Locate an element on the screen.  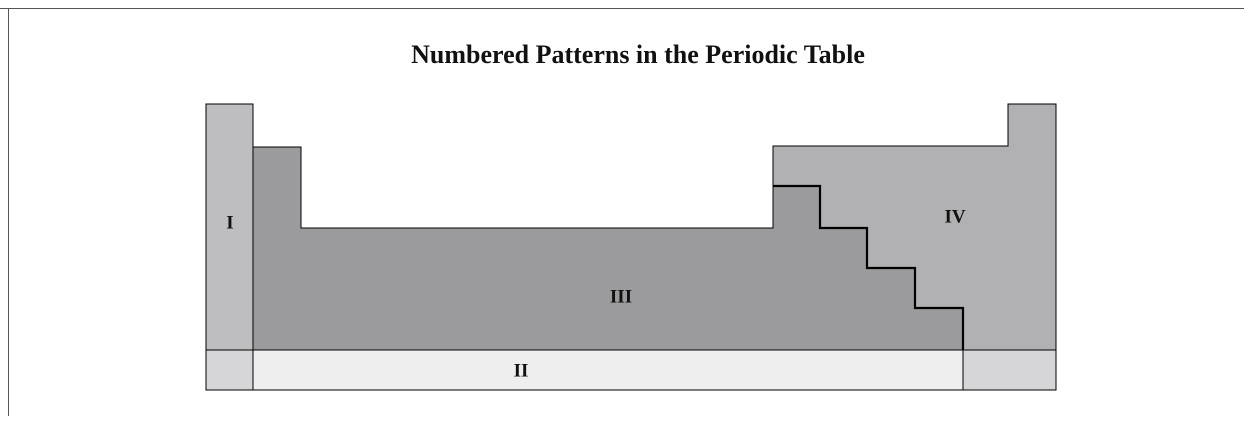
title: Numbered Patterns in the Periodic Table is located at coordinates (638, 54).